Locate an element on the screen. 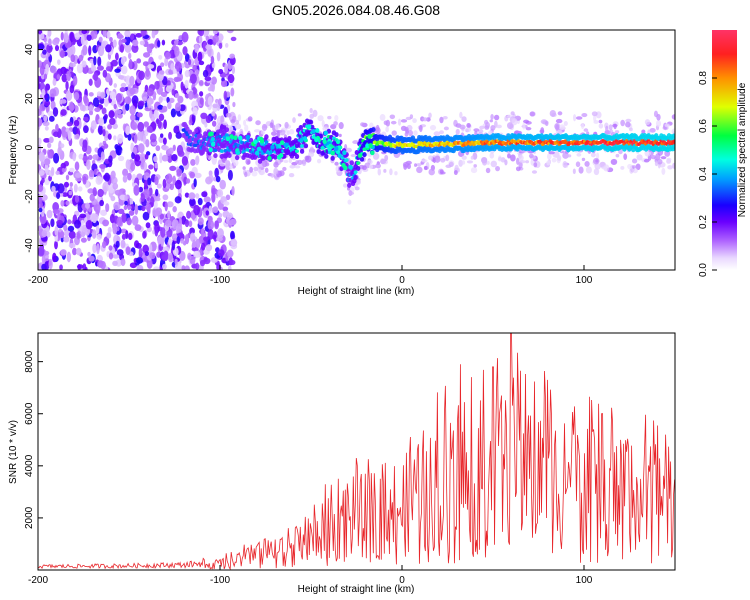  snr-y-tick-label: 8000 is located at coordinates (29, 361).